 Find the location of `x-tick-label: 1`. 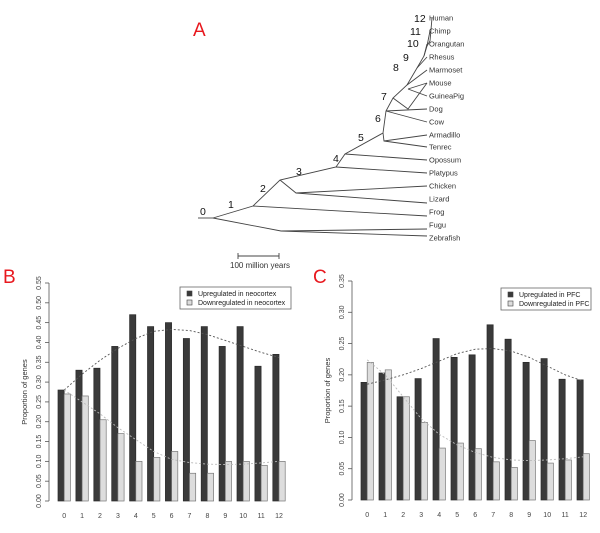

x-tick-label: 1 is located at coordinates (82, 516).